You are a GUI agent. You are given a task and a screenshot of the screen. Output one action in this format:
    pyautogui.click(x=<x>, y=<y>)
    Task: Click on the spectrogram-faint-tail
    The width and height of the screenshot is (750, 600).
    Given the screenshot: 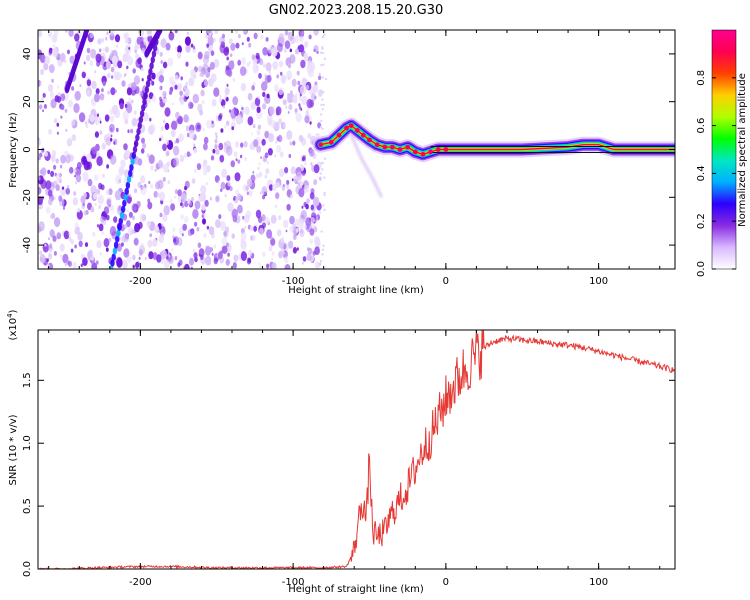 What is the action you would take?
    pyautogui.click(x=366, y=166)
    